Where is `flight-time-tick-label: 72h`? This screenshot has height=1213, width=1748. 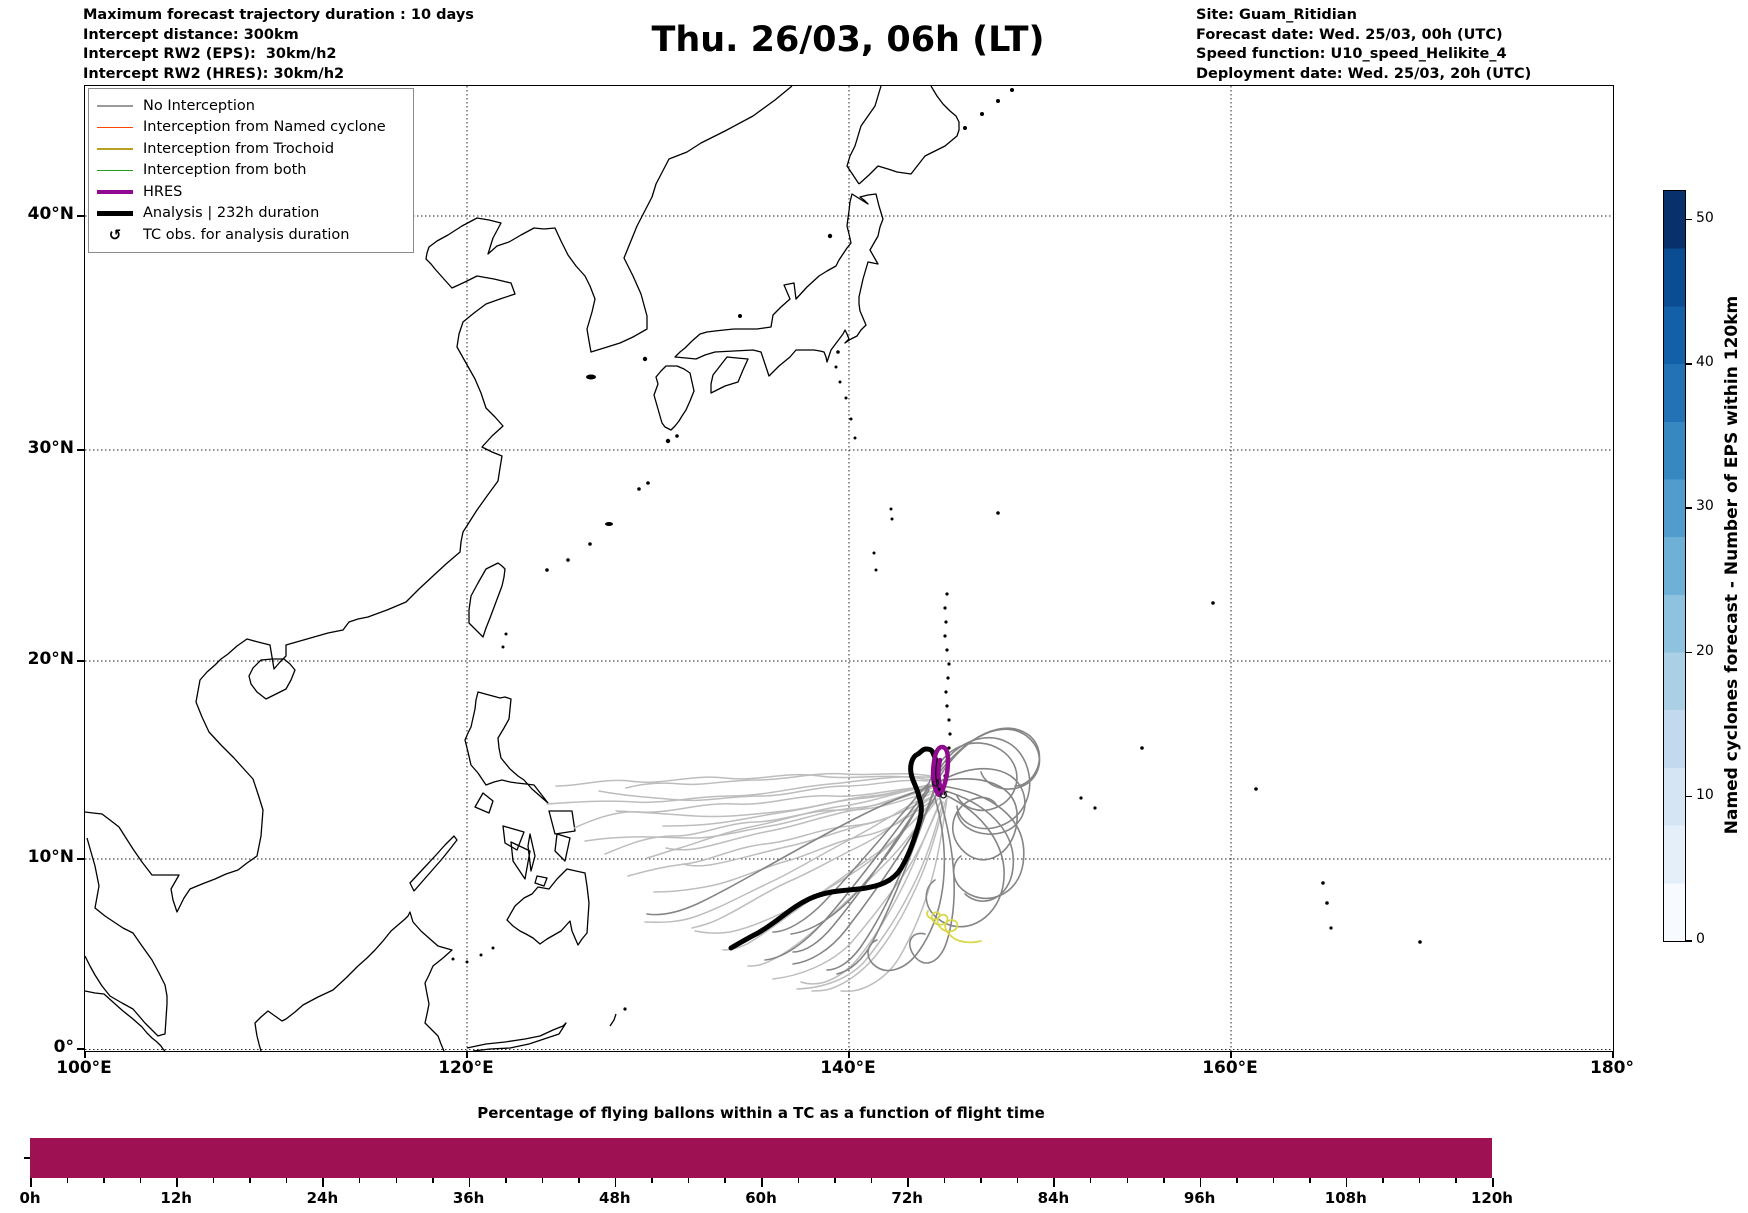 flight-time-tick-label: 72h is located at coordinates (907, 1198).